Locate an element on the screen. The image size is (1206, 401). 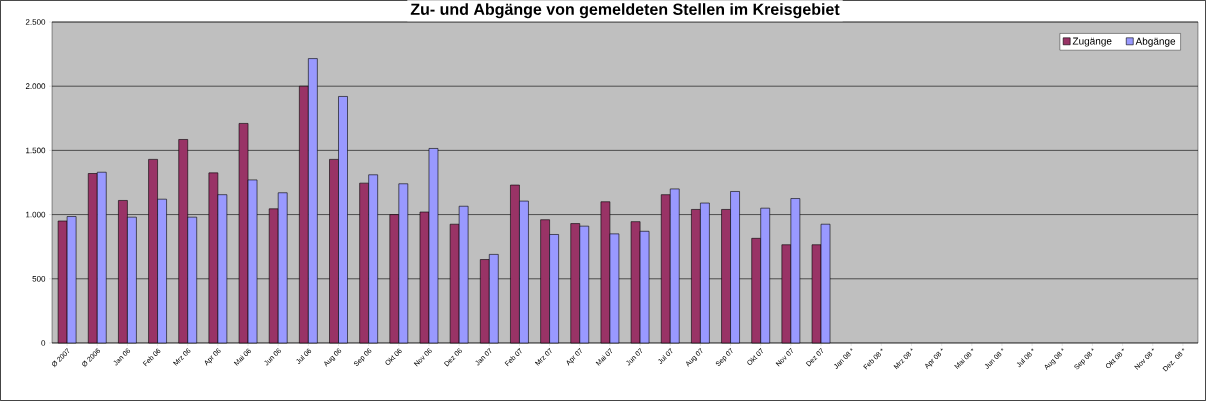
y-tick-label: 1.500 is located at coordinates (36, 150).